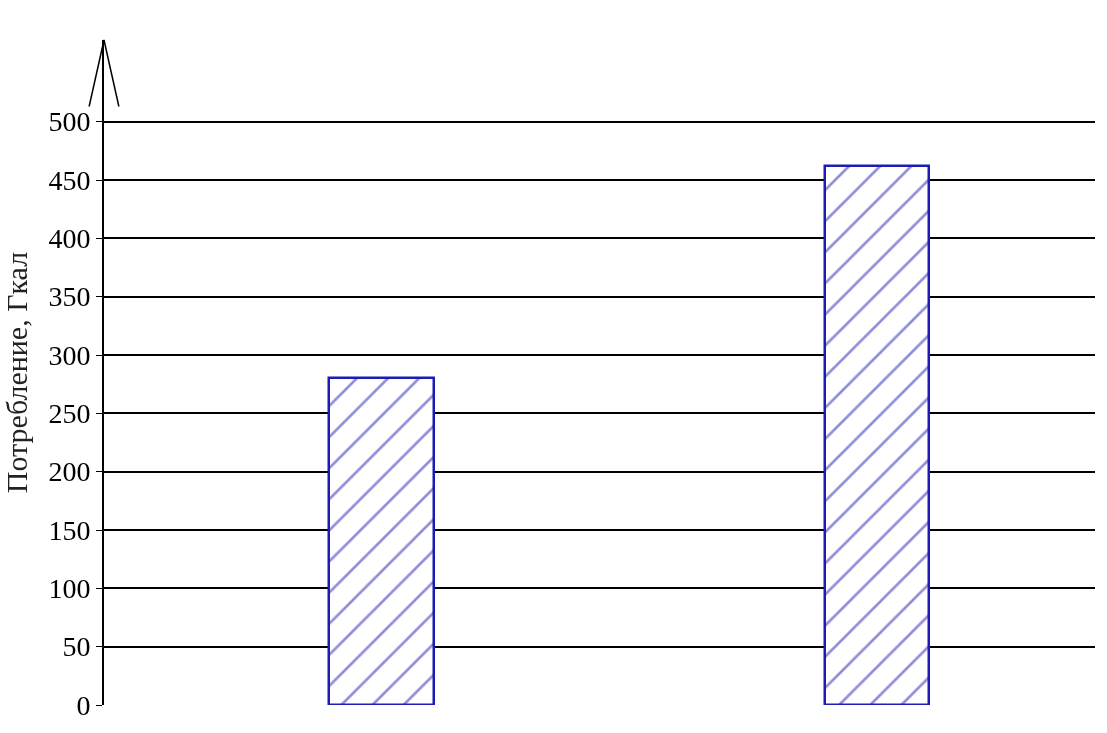 The width and height of the screenshot is (1107, 733). What do you see at coordinates (69, 589) in the screenshot?
I see `y-tick-label: 100` at bounding box center [69, 589].